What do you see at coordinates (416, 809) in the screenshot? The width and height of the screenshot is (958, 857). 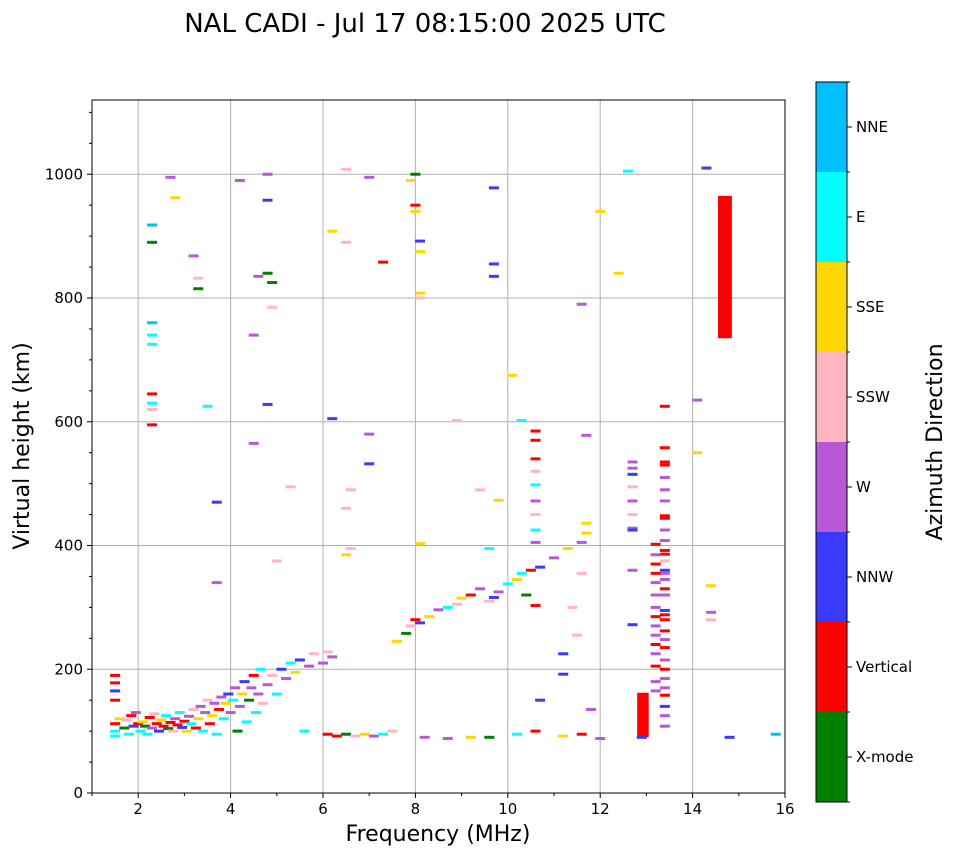 I see `x-tick-label: 8` at bounding box center [416, 809].